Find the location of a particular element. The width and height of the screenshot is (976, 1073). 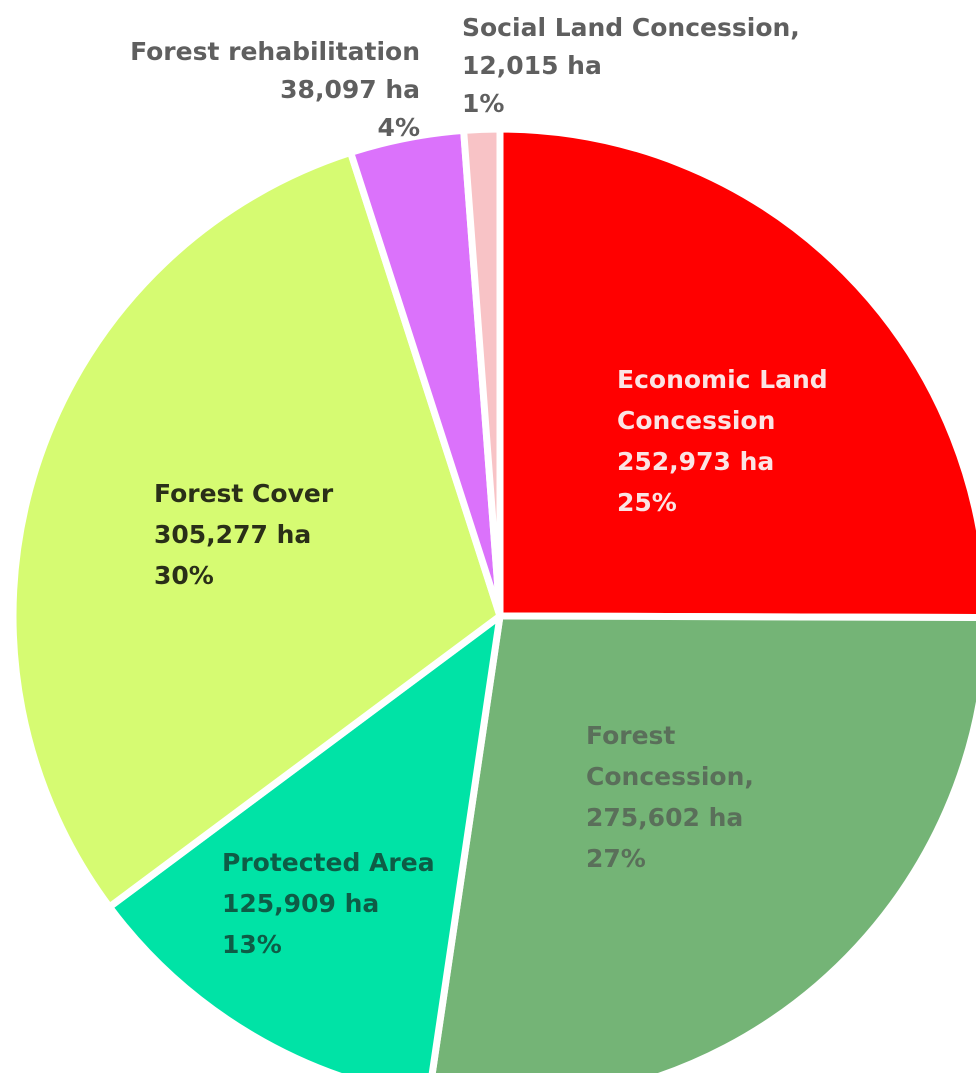

slice-label-forest-cover: Forest Cover 305,277 ha 30% is located at coordinates (244, 534).